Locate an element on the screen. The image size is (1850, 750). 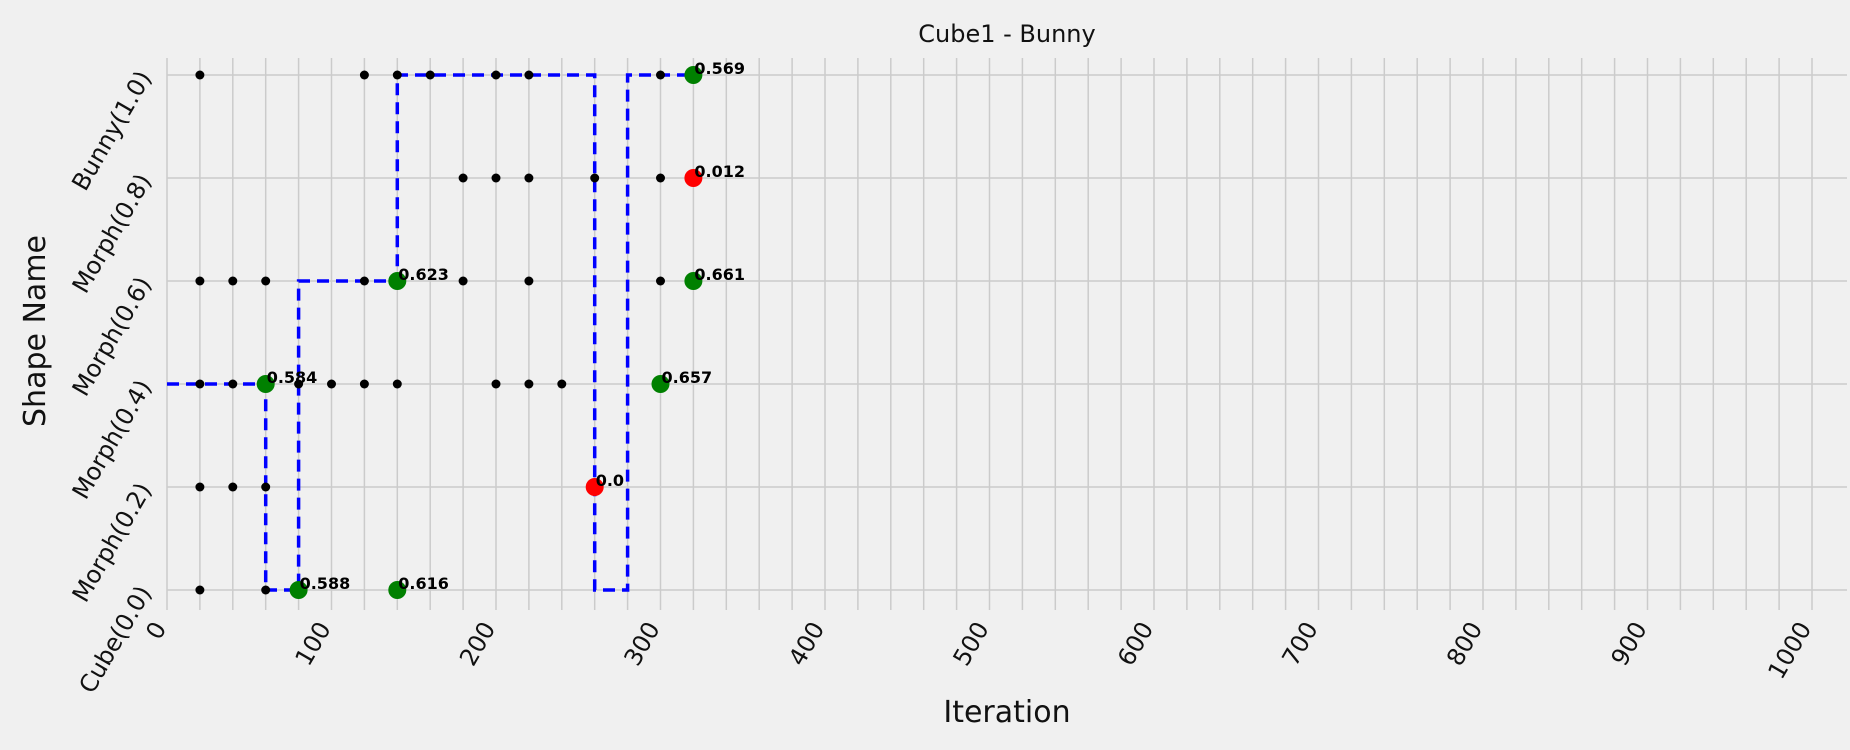
point-label: 0.661 is located at coordinates (719, 274).